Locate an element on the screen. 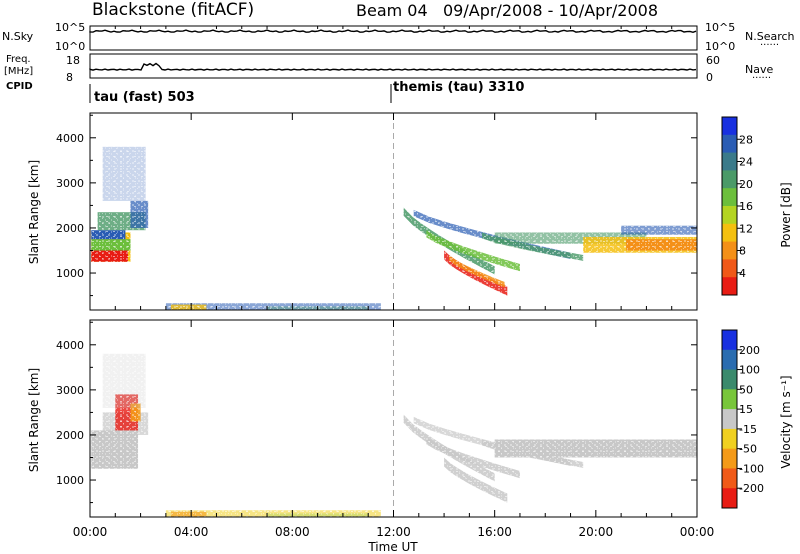 This screenshot has width=800, height=554. vel-colorbar-tick-label: 50 is located at coordinates (746, 389).